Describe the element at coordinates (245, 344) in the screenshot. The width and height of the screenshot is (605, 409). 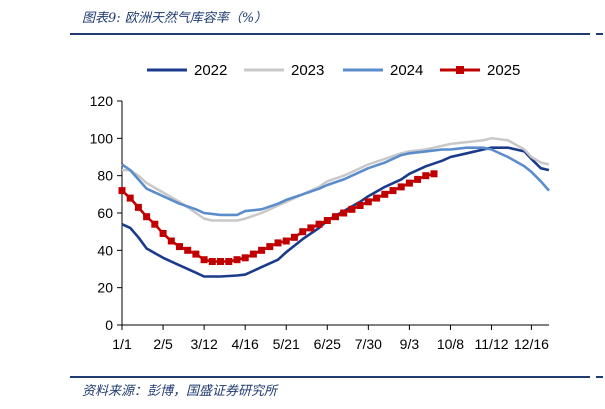
I see `x-tick-label: 4/16` at that location.